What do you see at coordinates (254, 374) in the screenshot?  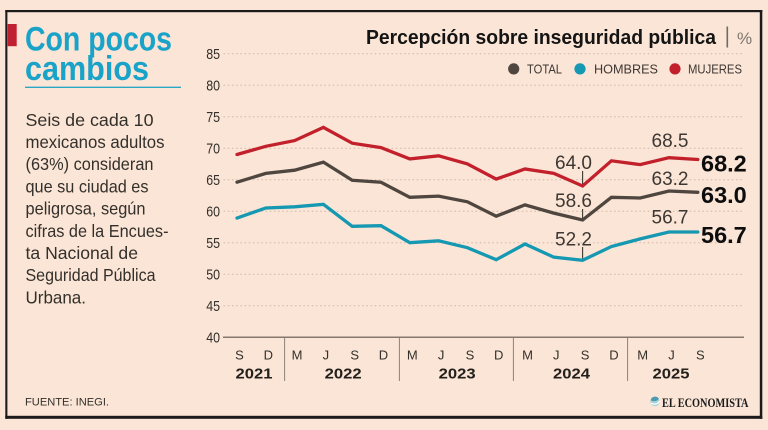 I see `svg-text: 2021` at bounding box center [254, 374].